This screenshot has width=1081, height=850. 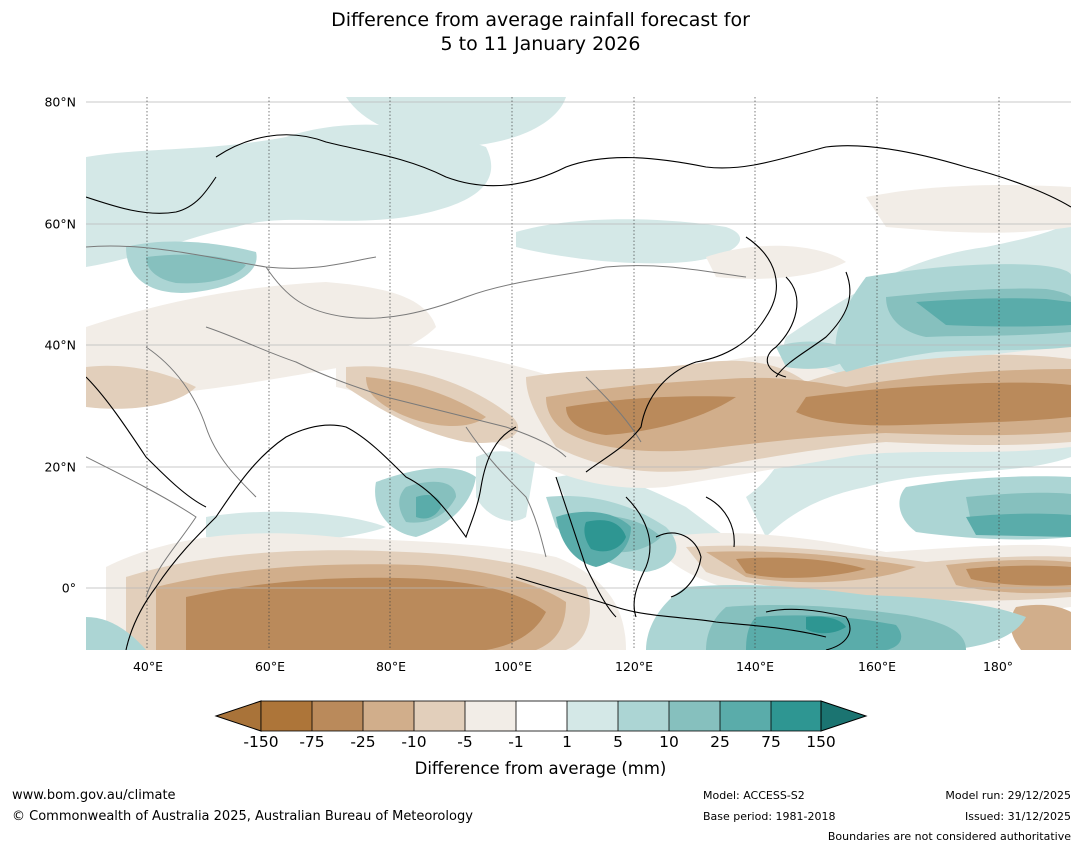 What do you see at coordinates (238, 716) in the screenshot?
I see `colorbar-extend-low` at bounding box center [238, 716].